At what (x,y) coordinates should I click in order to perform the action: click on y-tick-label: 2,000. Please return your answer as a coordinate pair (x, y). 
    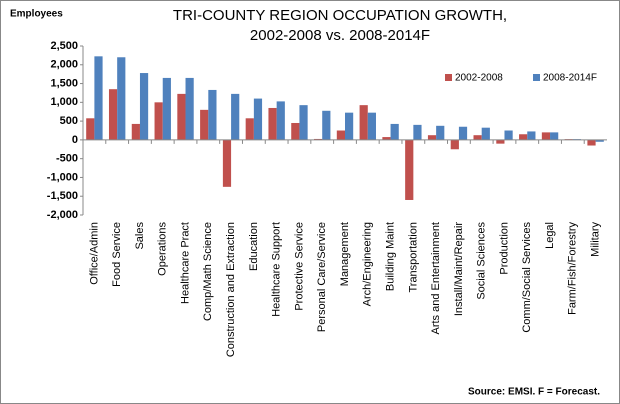
    Looking at the image, I should click on (64, 65).